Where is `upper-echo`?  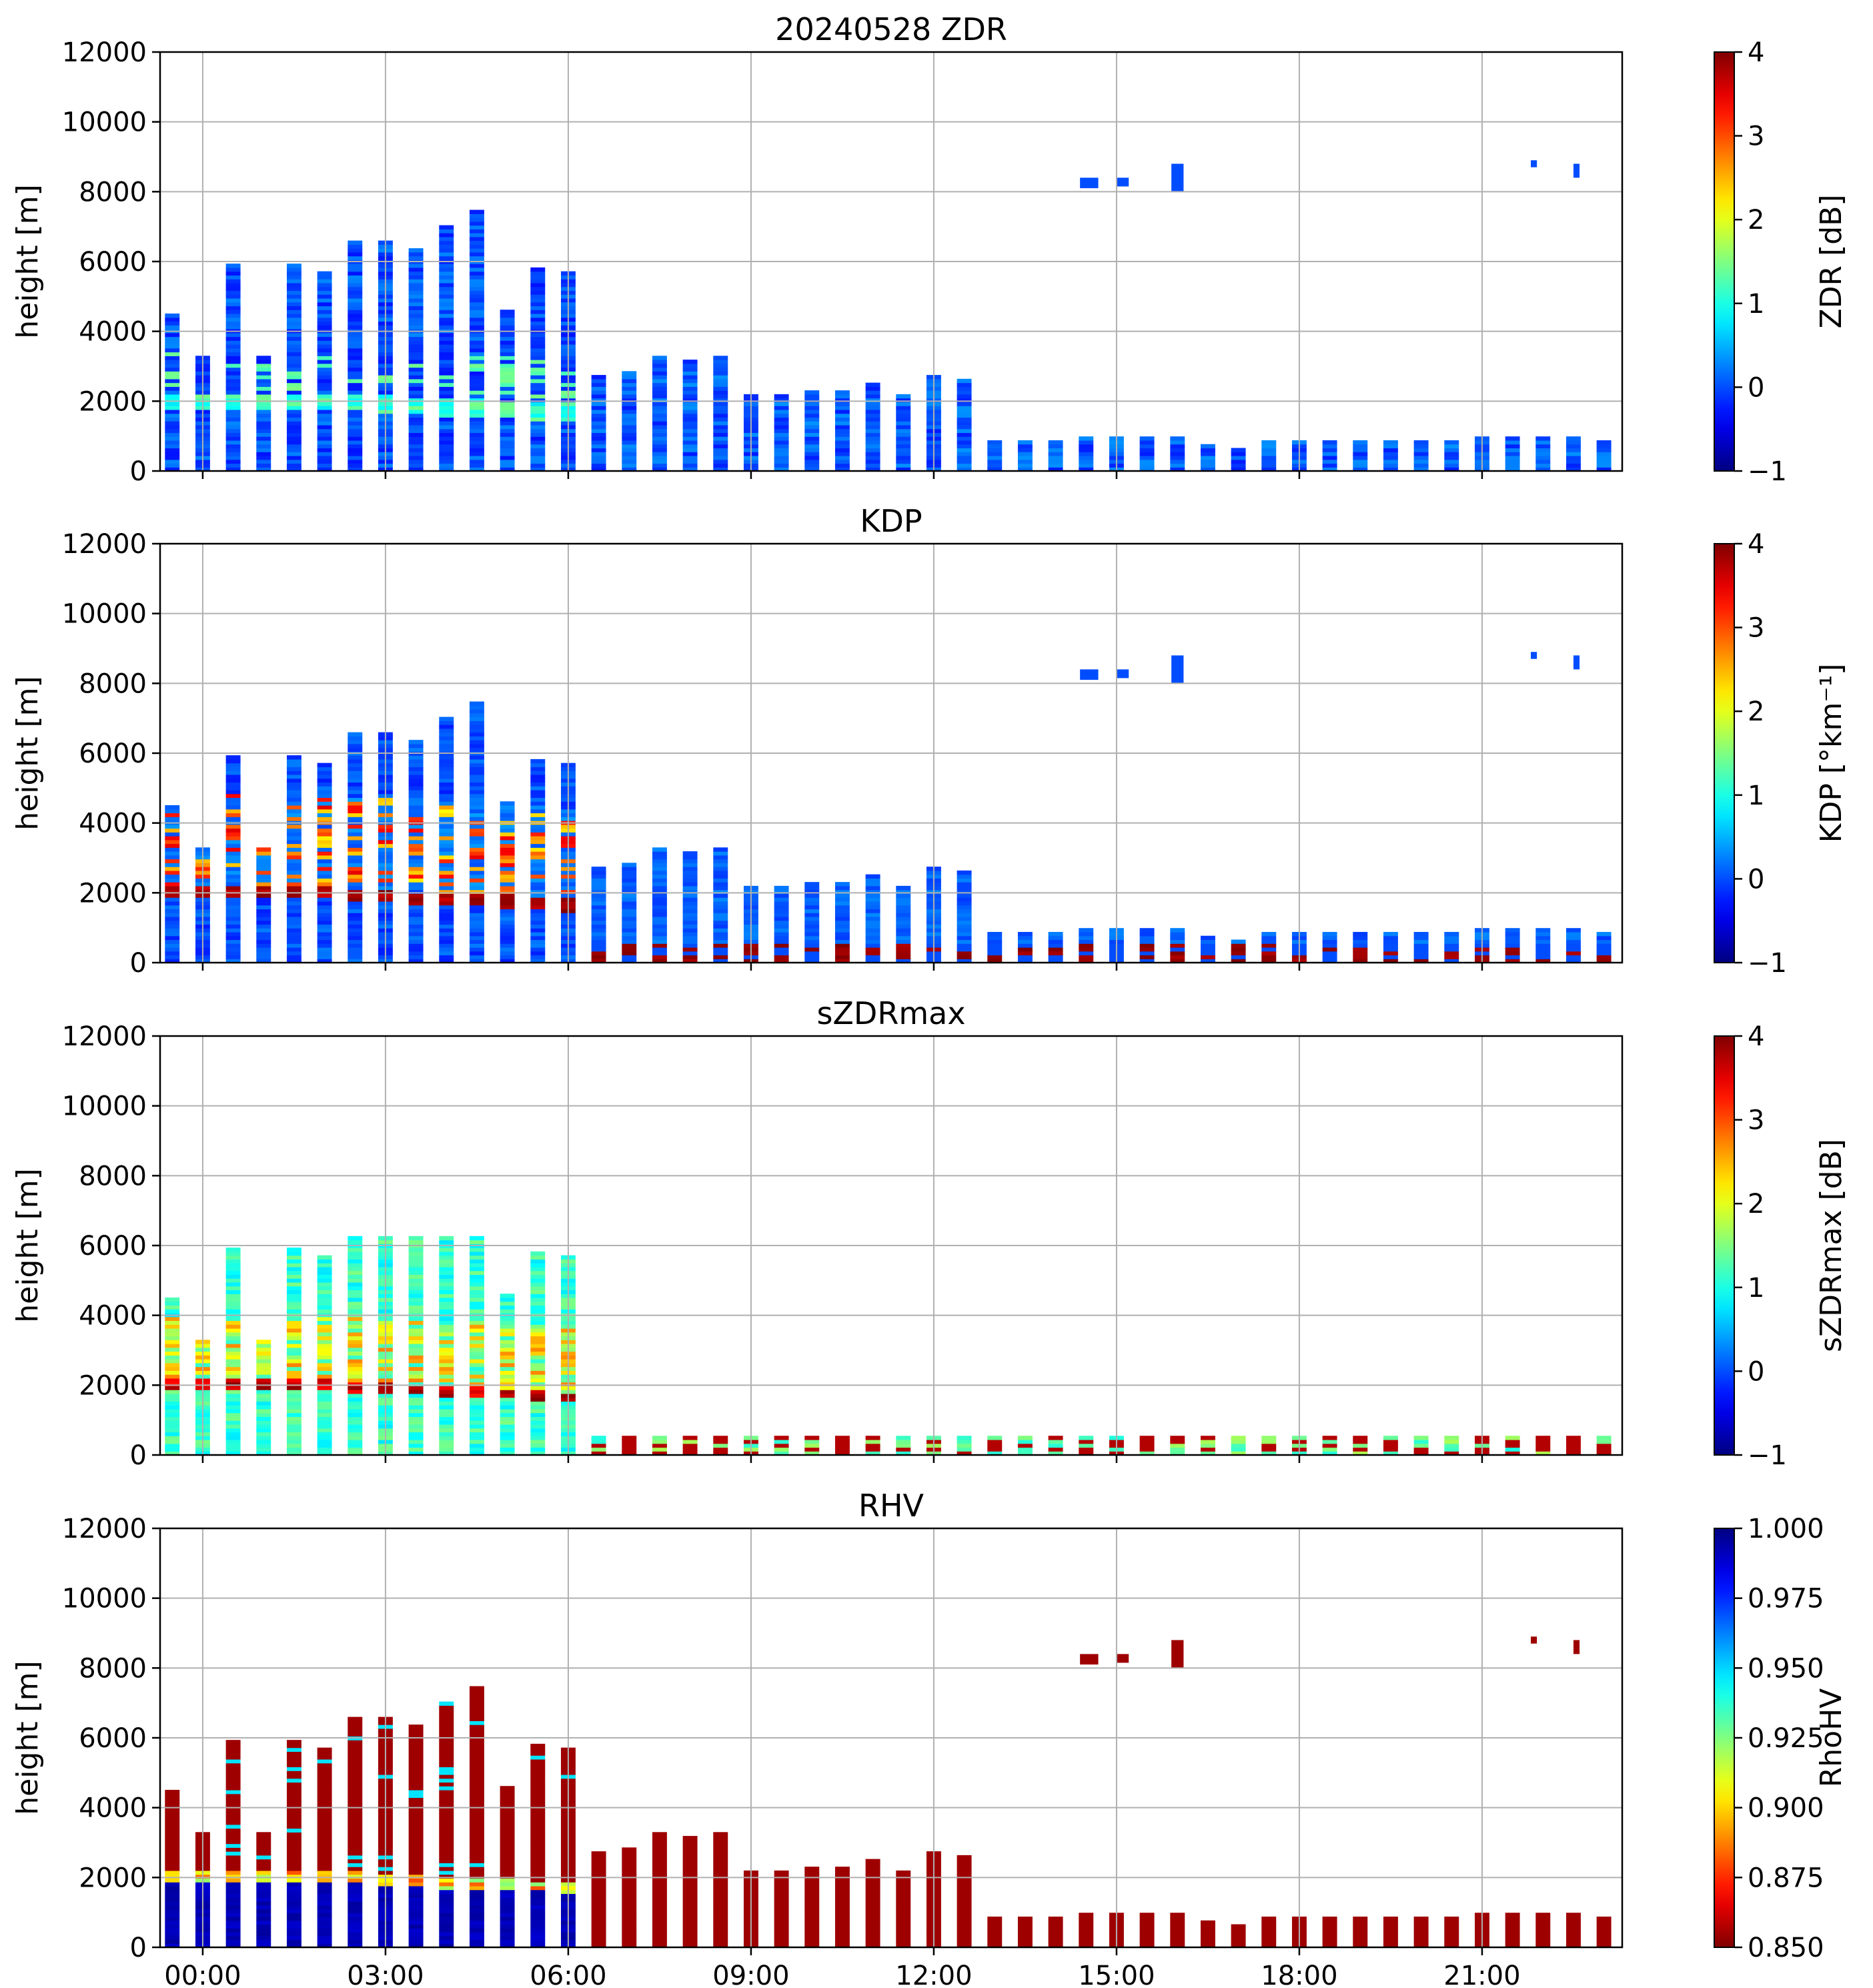 upper-echo is located at coordinates (1534, 655).